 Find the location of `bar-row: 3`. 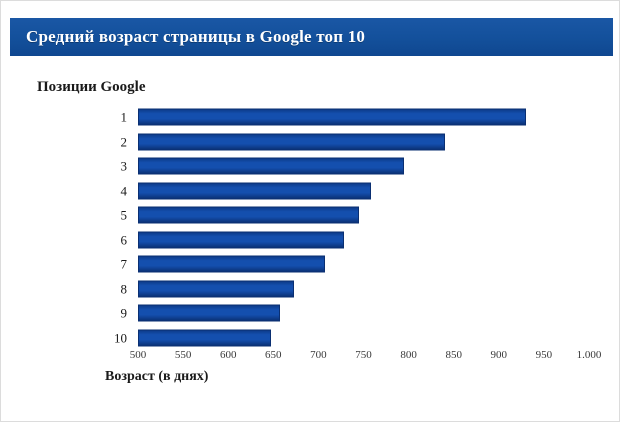

bar-row: 3 is located at coordinates (310, 166).